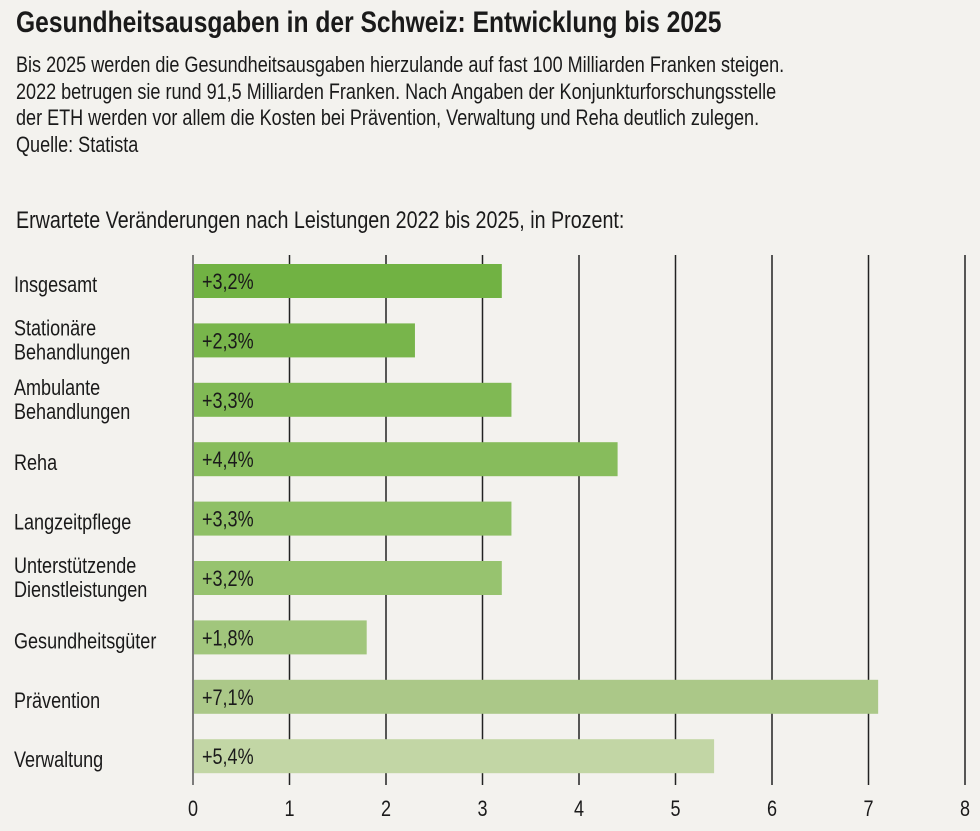 The image size is (980, 831). What do you see at coordinates (482, 809) in the screenshot?
I see `x-tick-label: 3` at bounding box center [482, 809].